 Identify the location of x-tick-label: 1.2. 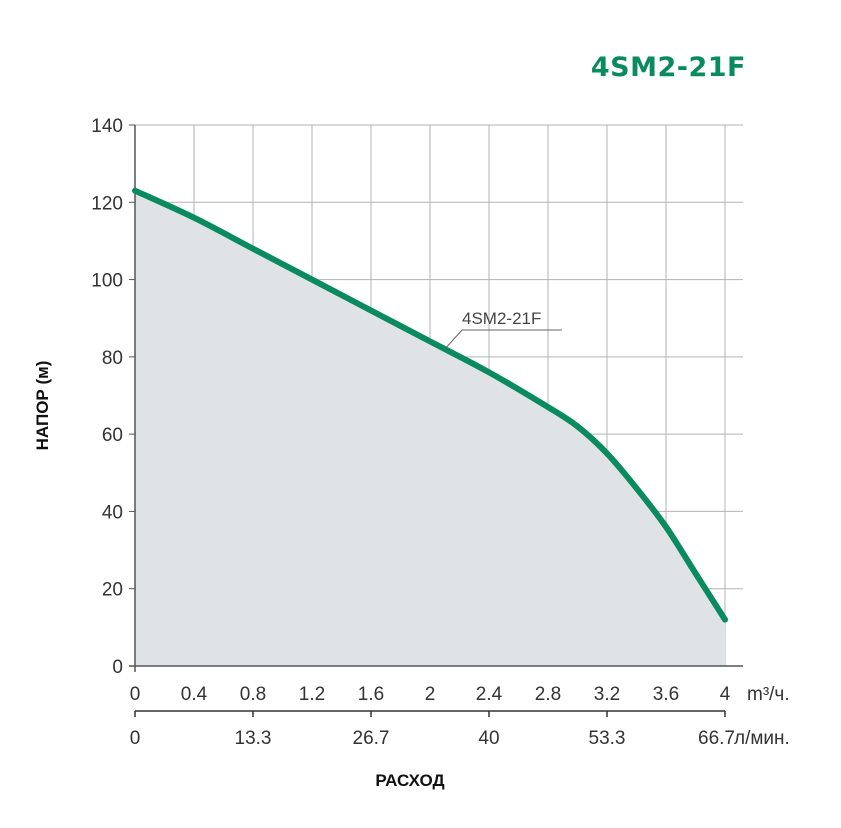
(312, 694).